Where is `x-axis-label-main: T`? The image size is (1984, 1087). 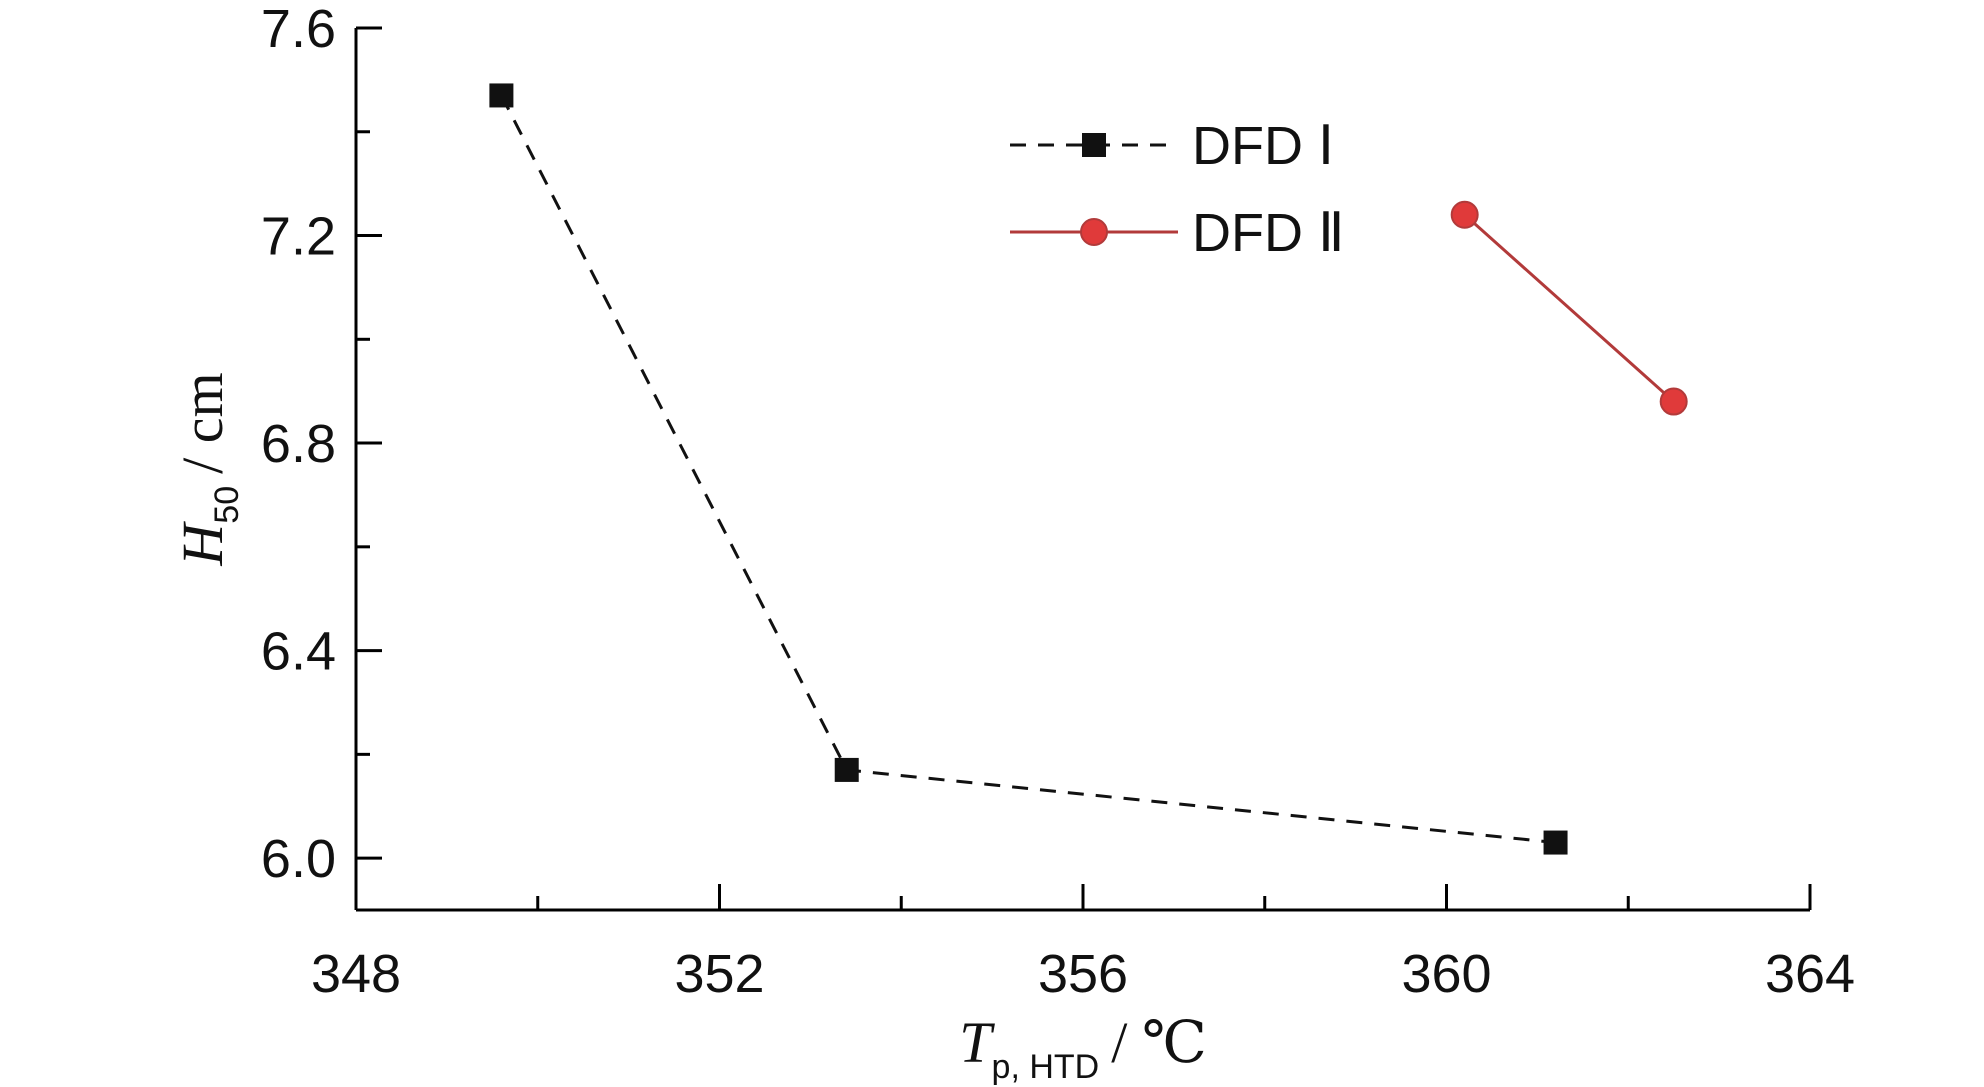
x-axis-label-main: T is located at coordinates (977, 1042).